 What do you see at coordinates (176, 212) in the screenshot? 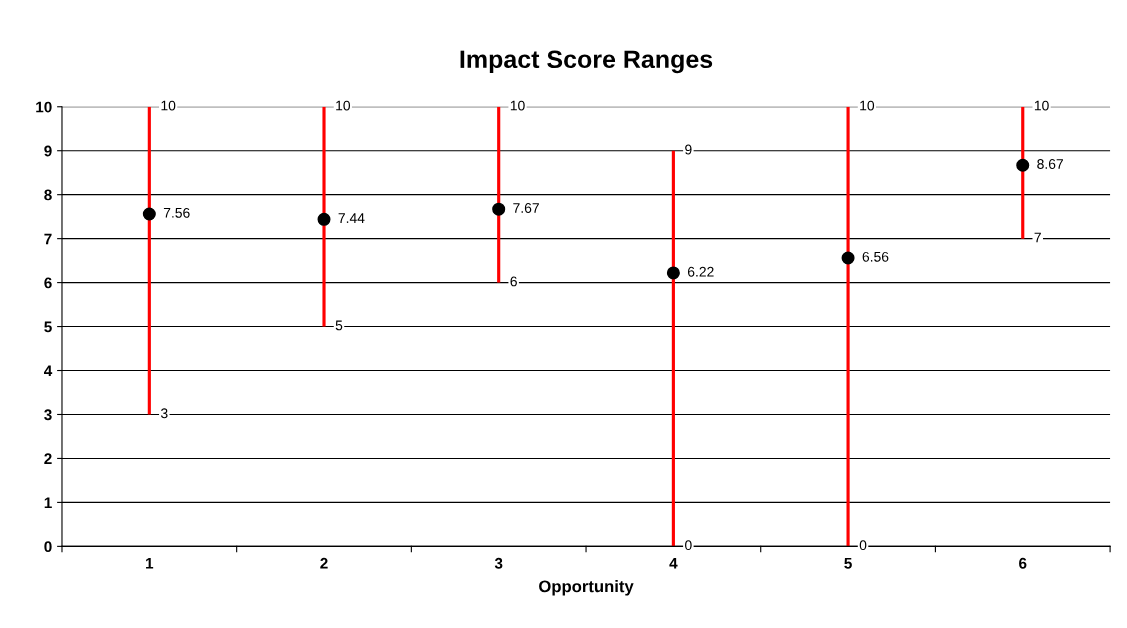
I see `data-label: 7.56` at bounding box center [176, 212].